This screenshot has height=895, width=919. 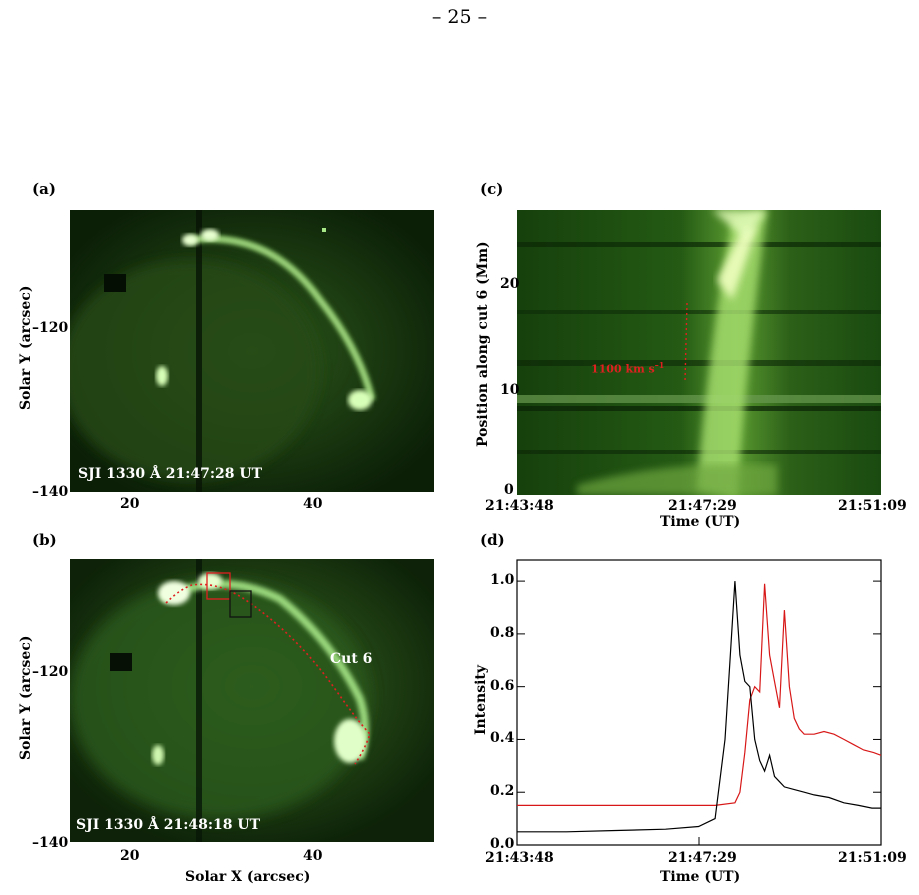 I want to click on chart-ticks, so click(x=699, y=713).